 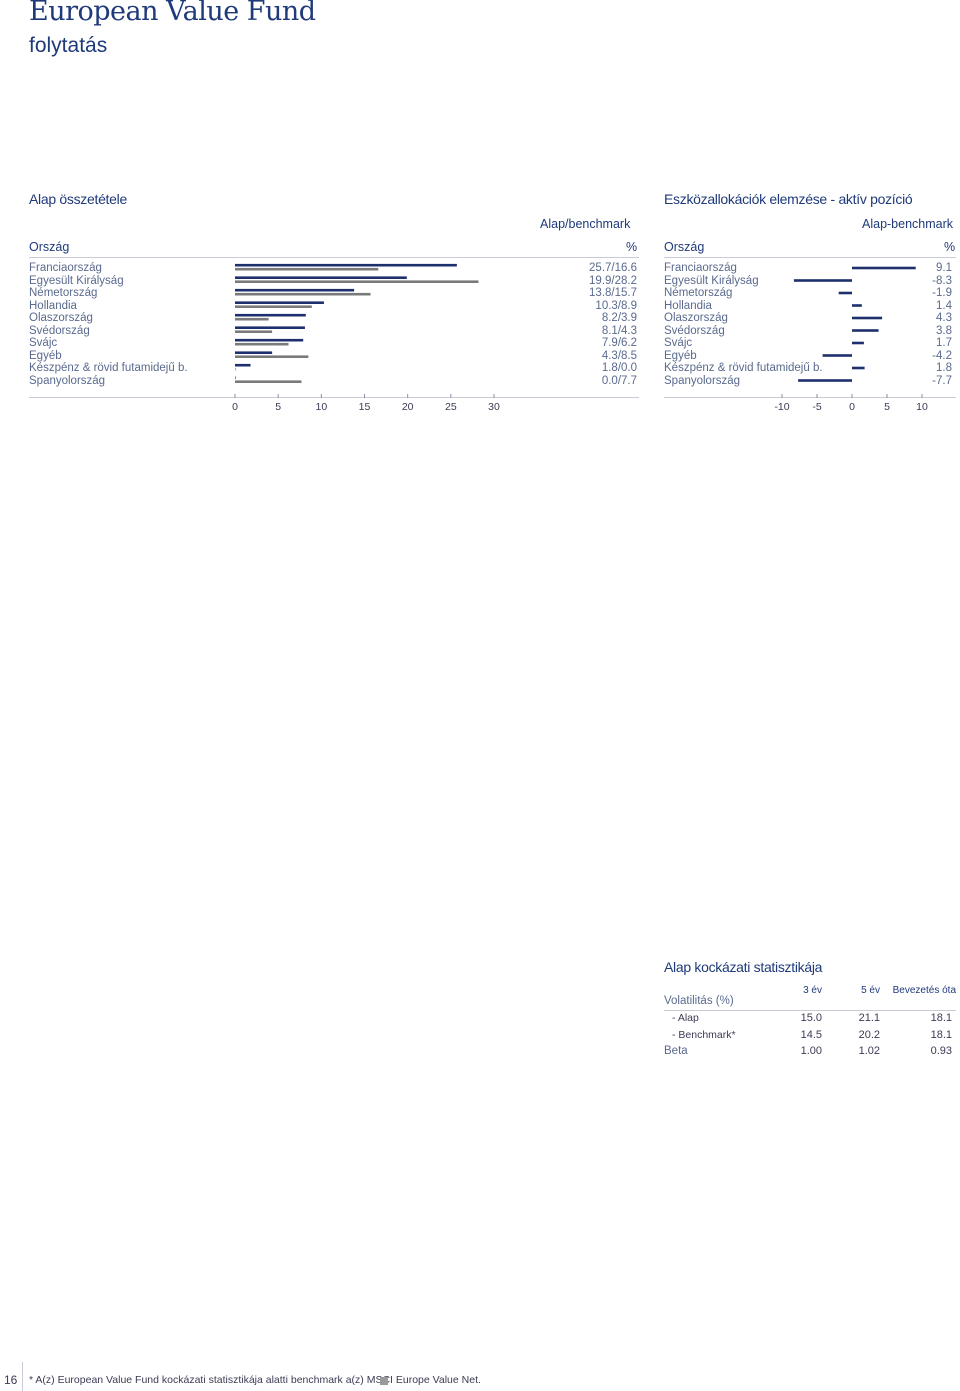 What do you see at coordinates (22, 1376) in the screenshot?
I see `footer-divider` at bounding box center [22, 1376].